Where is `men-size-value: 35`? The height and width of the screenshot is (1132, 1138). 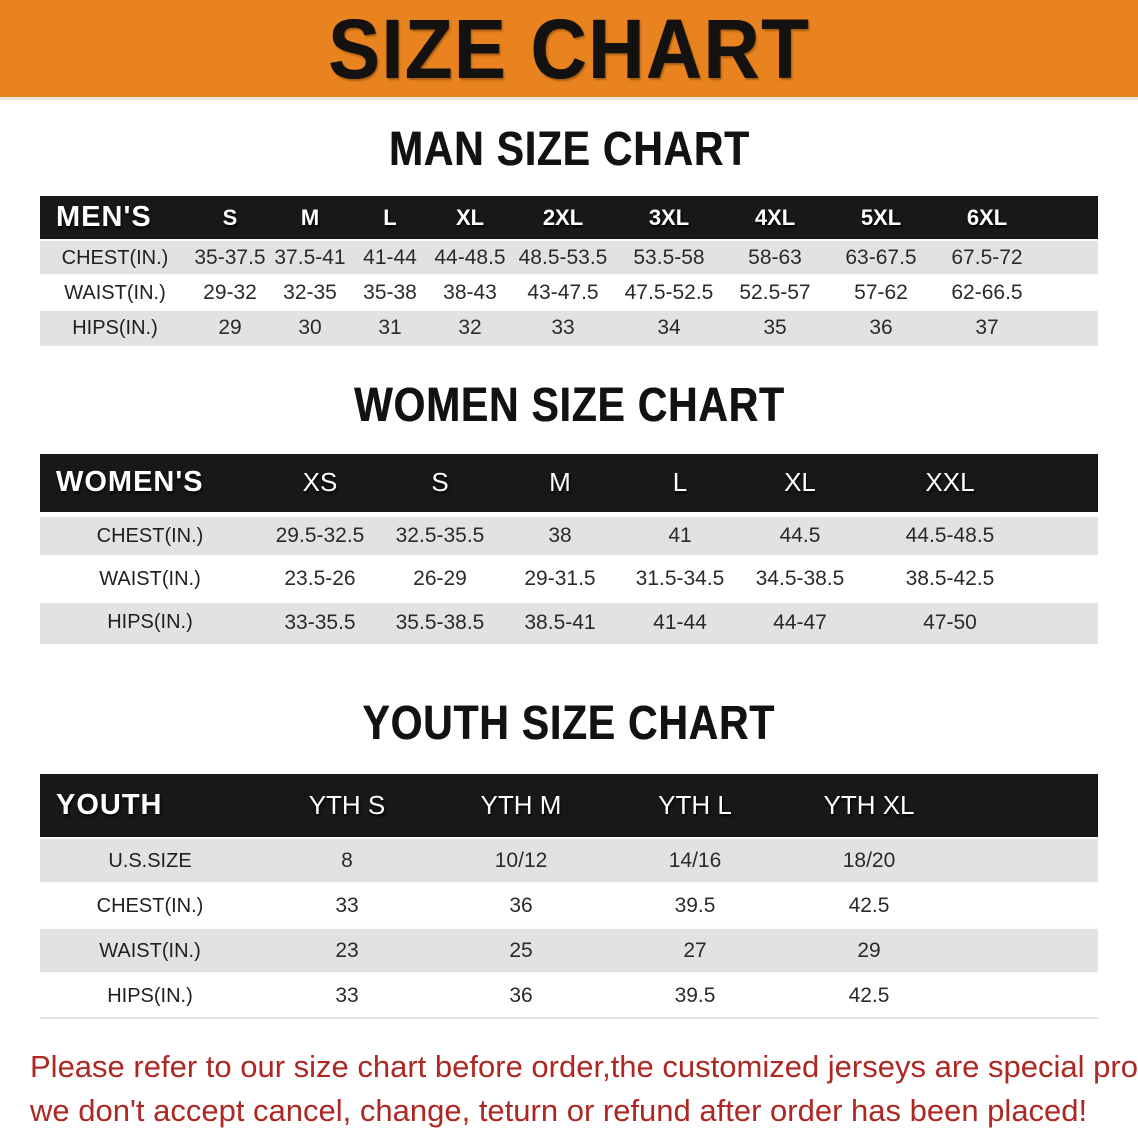
men-size-value: 35 is located at coordinates (775, 327).